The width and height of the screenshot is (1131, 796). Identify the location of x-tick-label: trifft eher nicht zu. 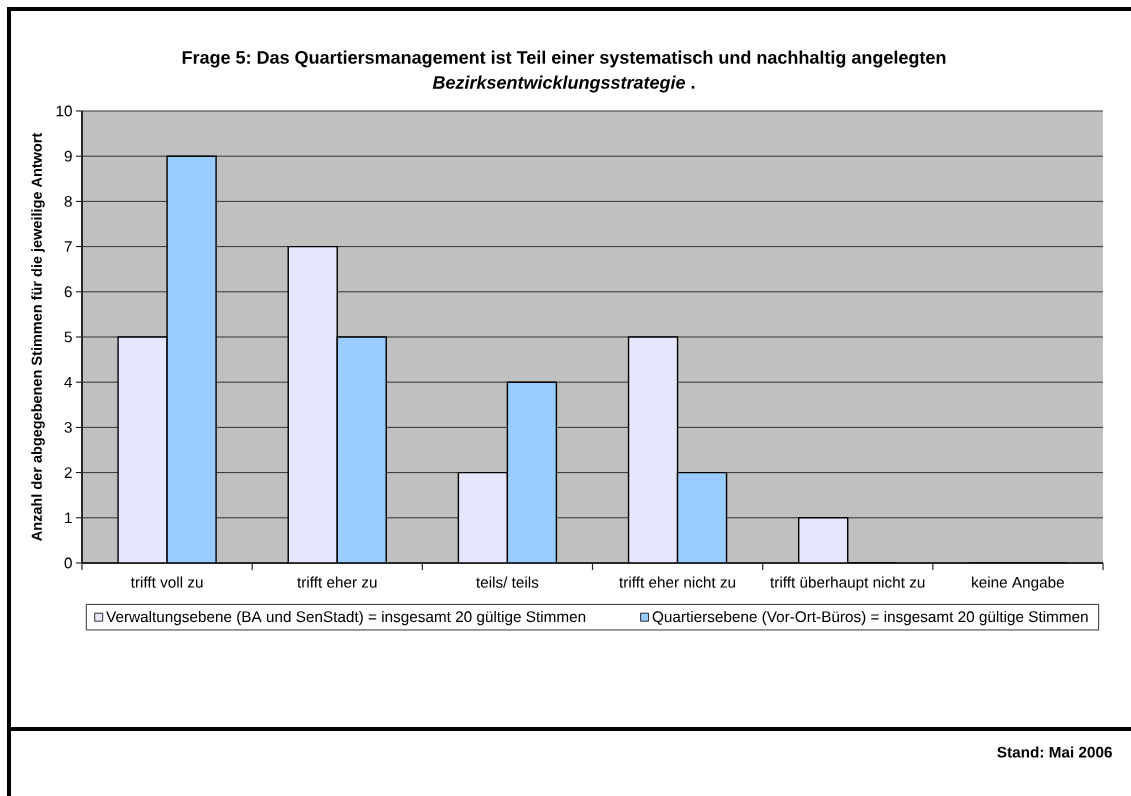
(677, 582).